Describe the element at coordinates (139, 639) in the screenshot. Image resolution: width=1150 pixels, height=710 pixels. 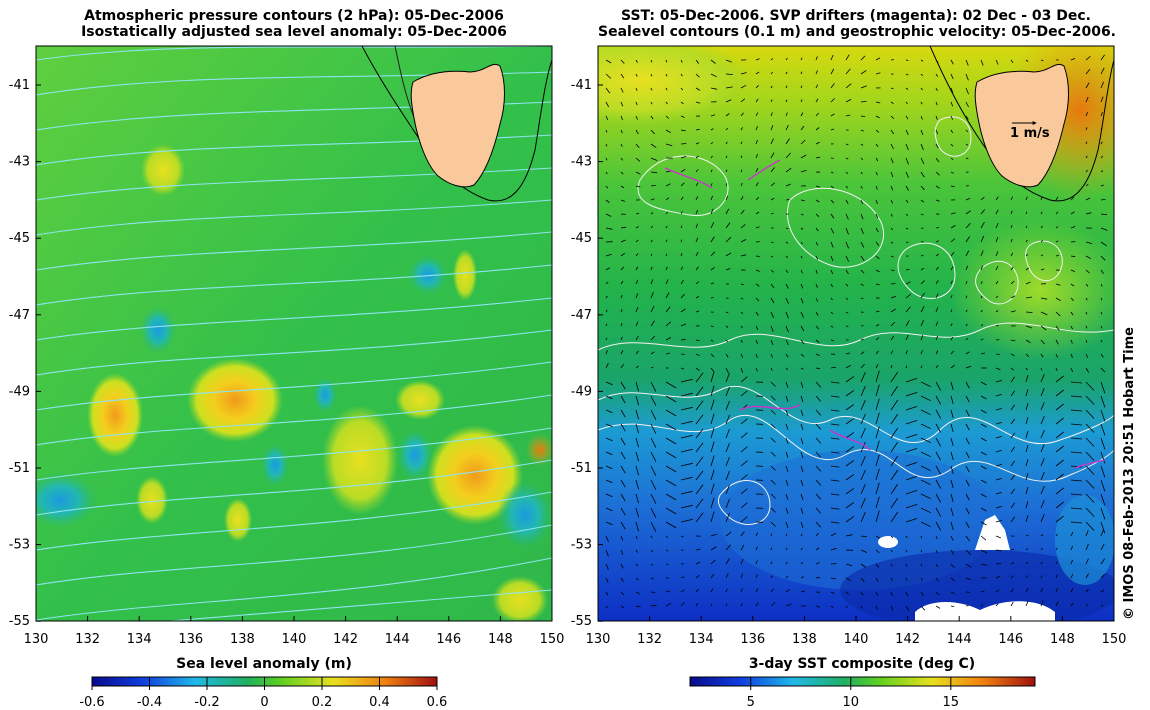
I see `left-xtick-label: 134` at that location.